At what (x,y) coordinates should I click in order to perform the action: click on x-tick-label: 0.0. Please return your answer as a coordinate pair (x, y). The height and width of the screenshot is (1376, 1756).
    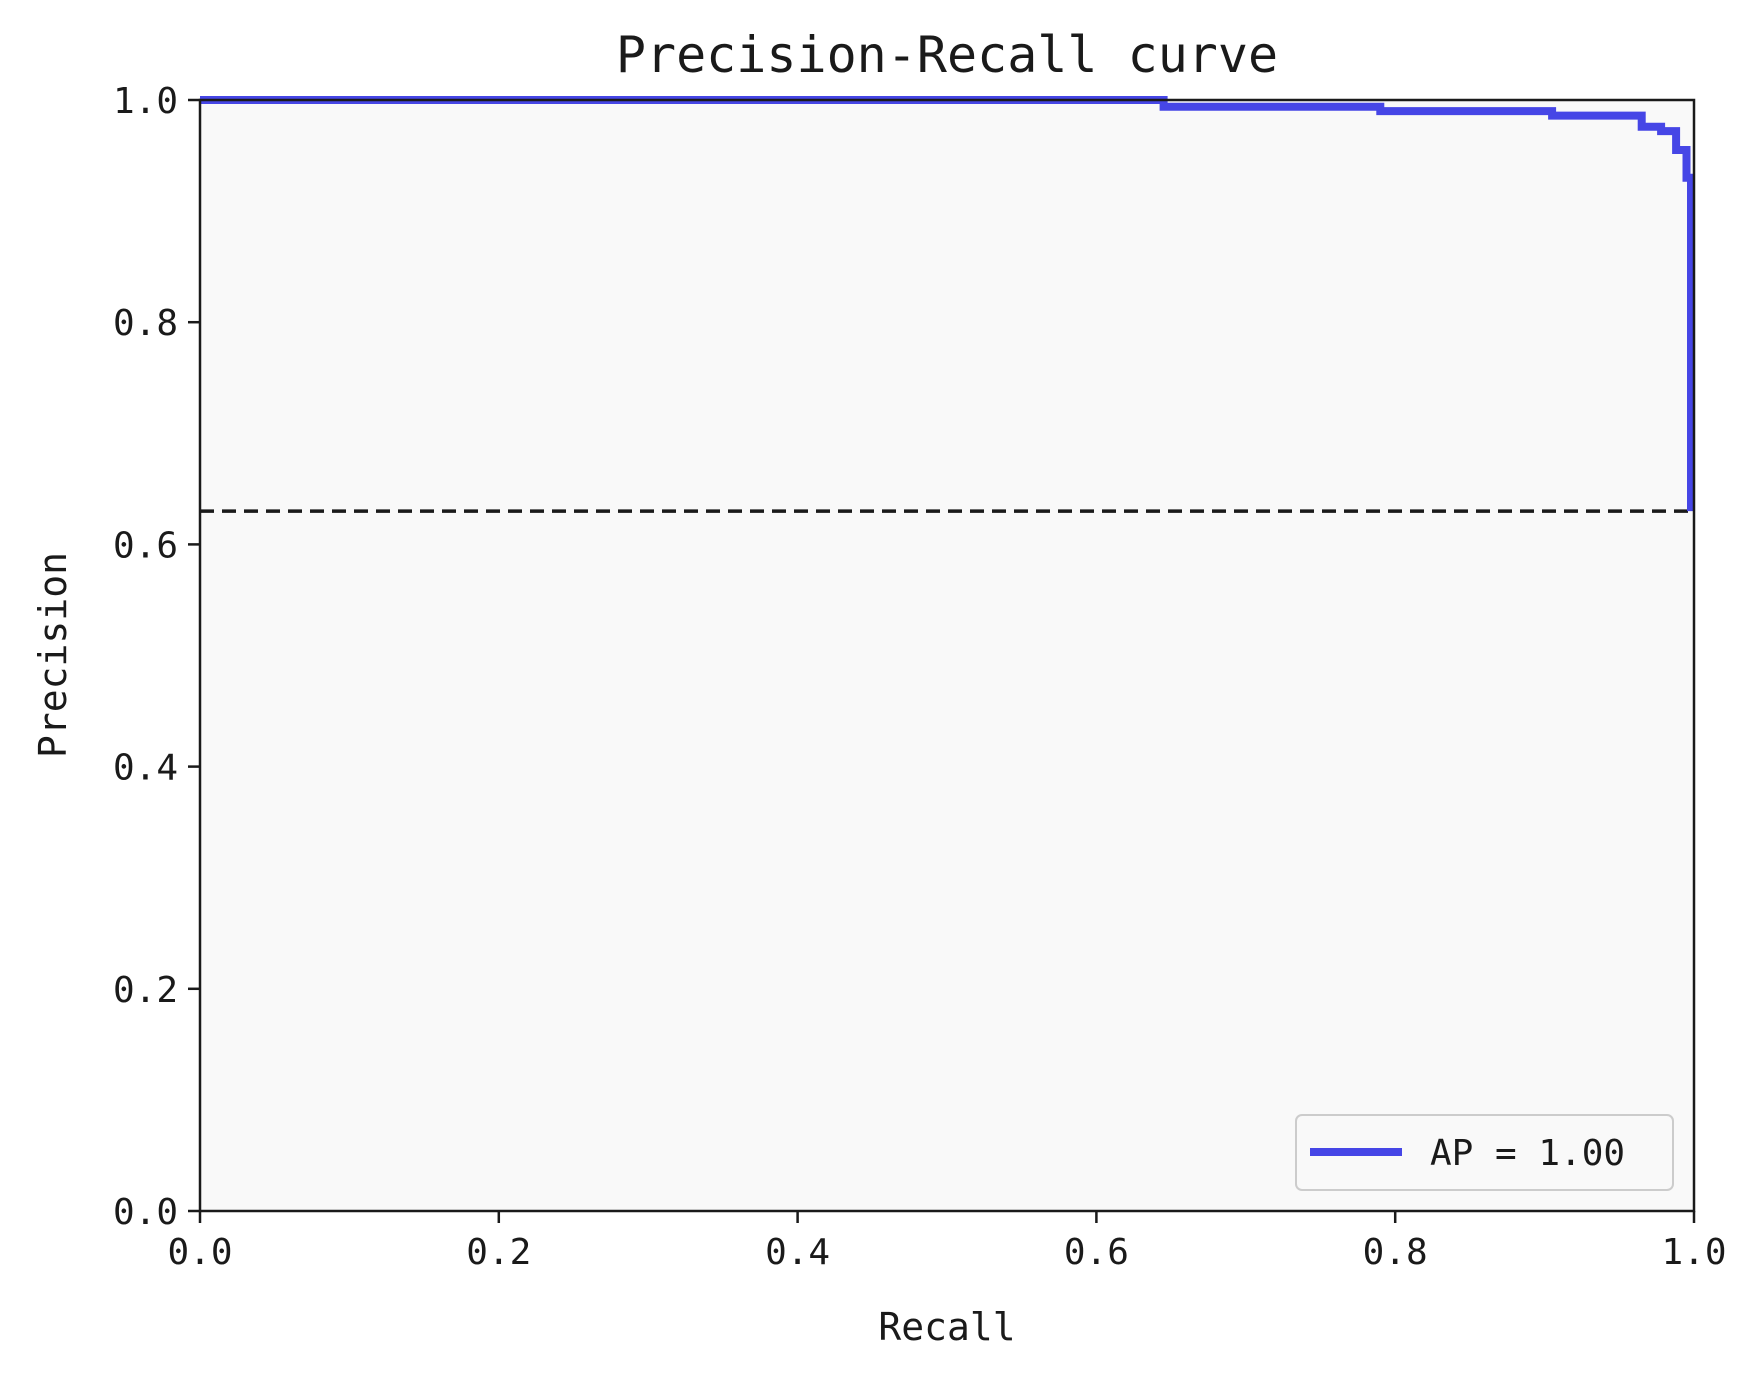
    Looking at the image, I should click on (199, 1252).